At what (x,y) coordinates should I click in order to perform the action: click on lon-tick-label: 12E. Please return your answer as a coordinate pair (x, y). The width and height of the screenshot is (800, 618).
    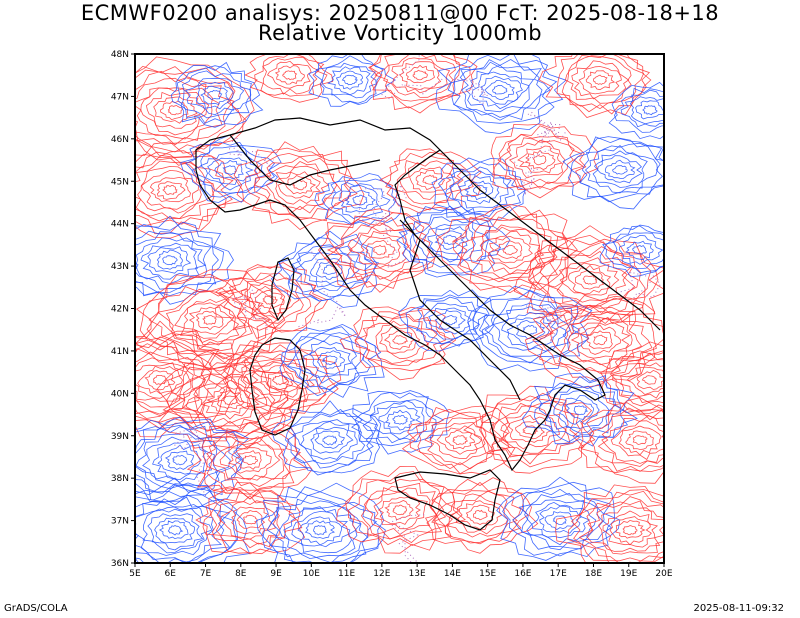
    Looking at the image, I should click on (381, 574).